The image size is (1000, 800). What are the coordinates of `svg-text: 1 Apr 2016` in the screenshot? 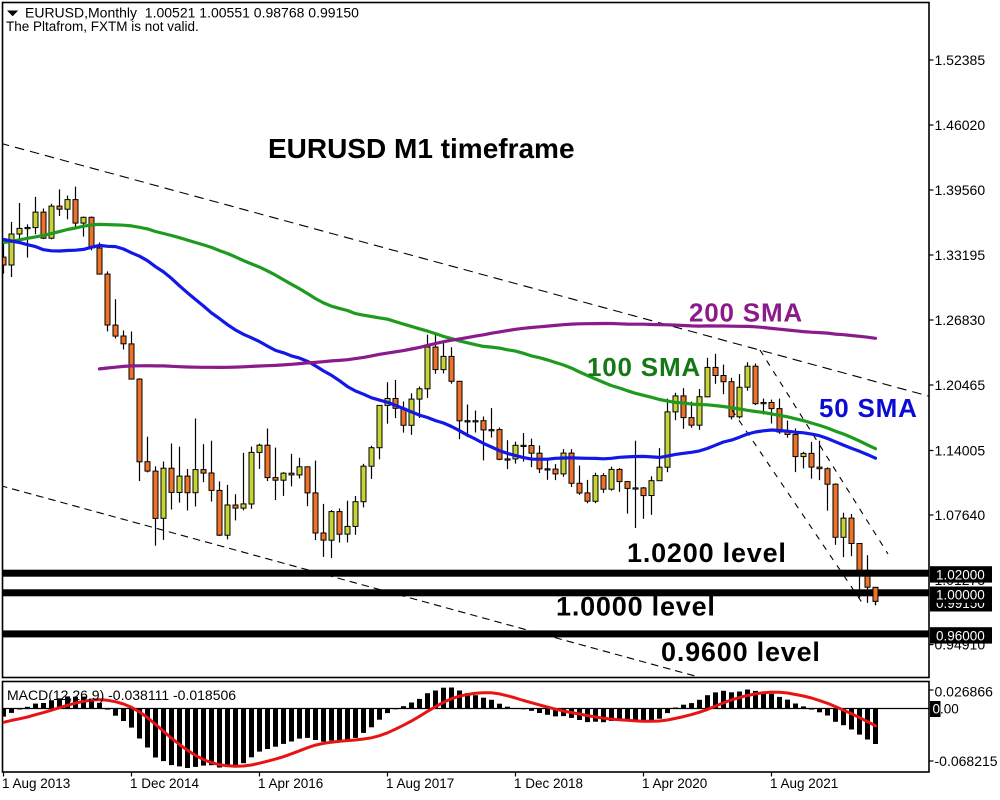 It's located at (290, 783).